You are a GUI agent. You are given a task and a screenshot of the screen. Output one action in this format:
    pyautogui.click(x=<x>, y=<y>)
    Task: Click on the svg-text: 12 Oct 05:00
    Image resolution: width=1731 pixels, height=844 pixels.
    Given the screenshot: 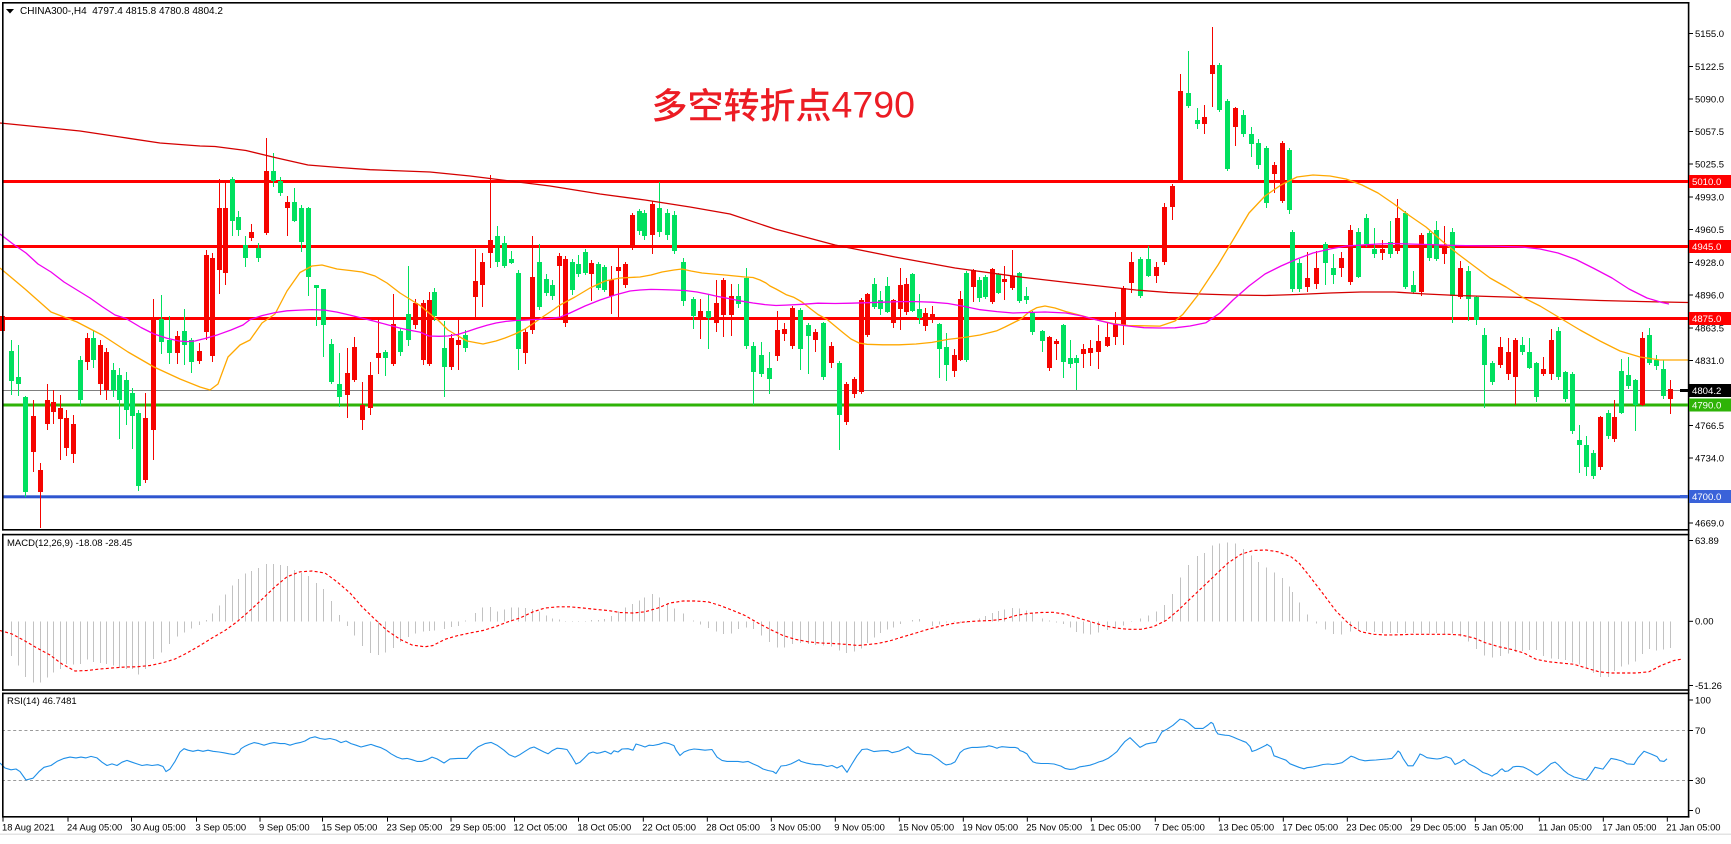 What is the action you would take?
    pyautogui.click(x=541, y=827)
    